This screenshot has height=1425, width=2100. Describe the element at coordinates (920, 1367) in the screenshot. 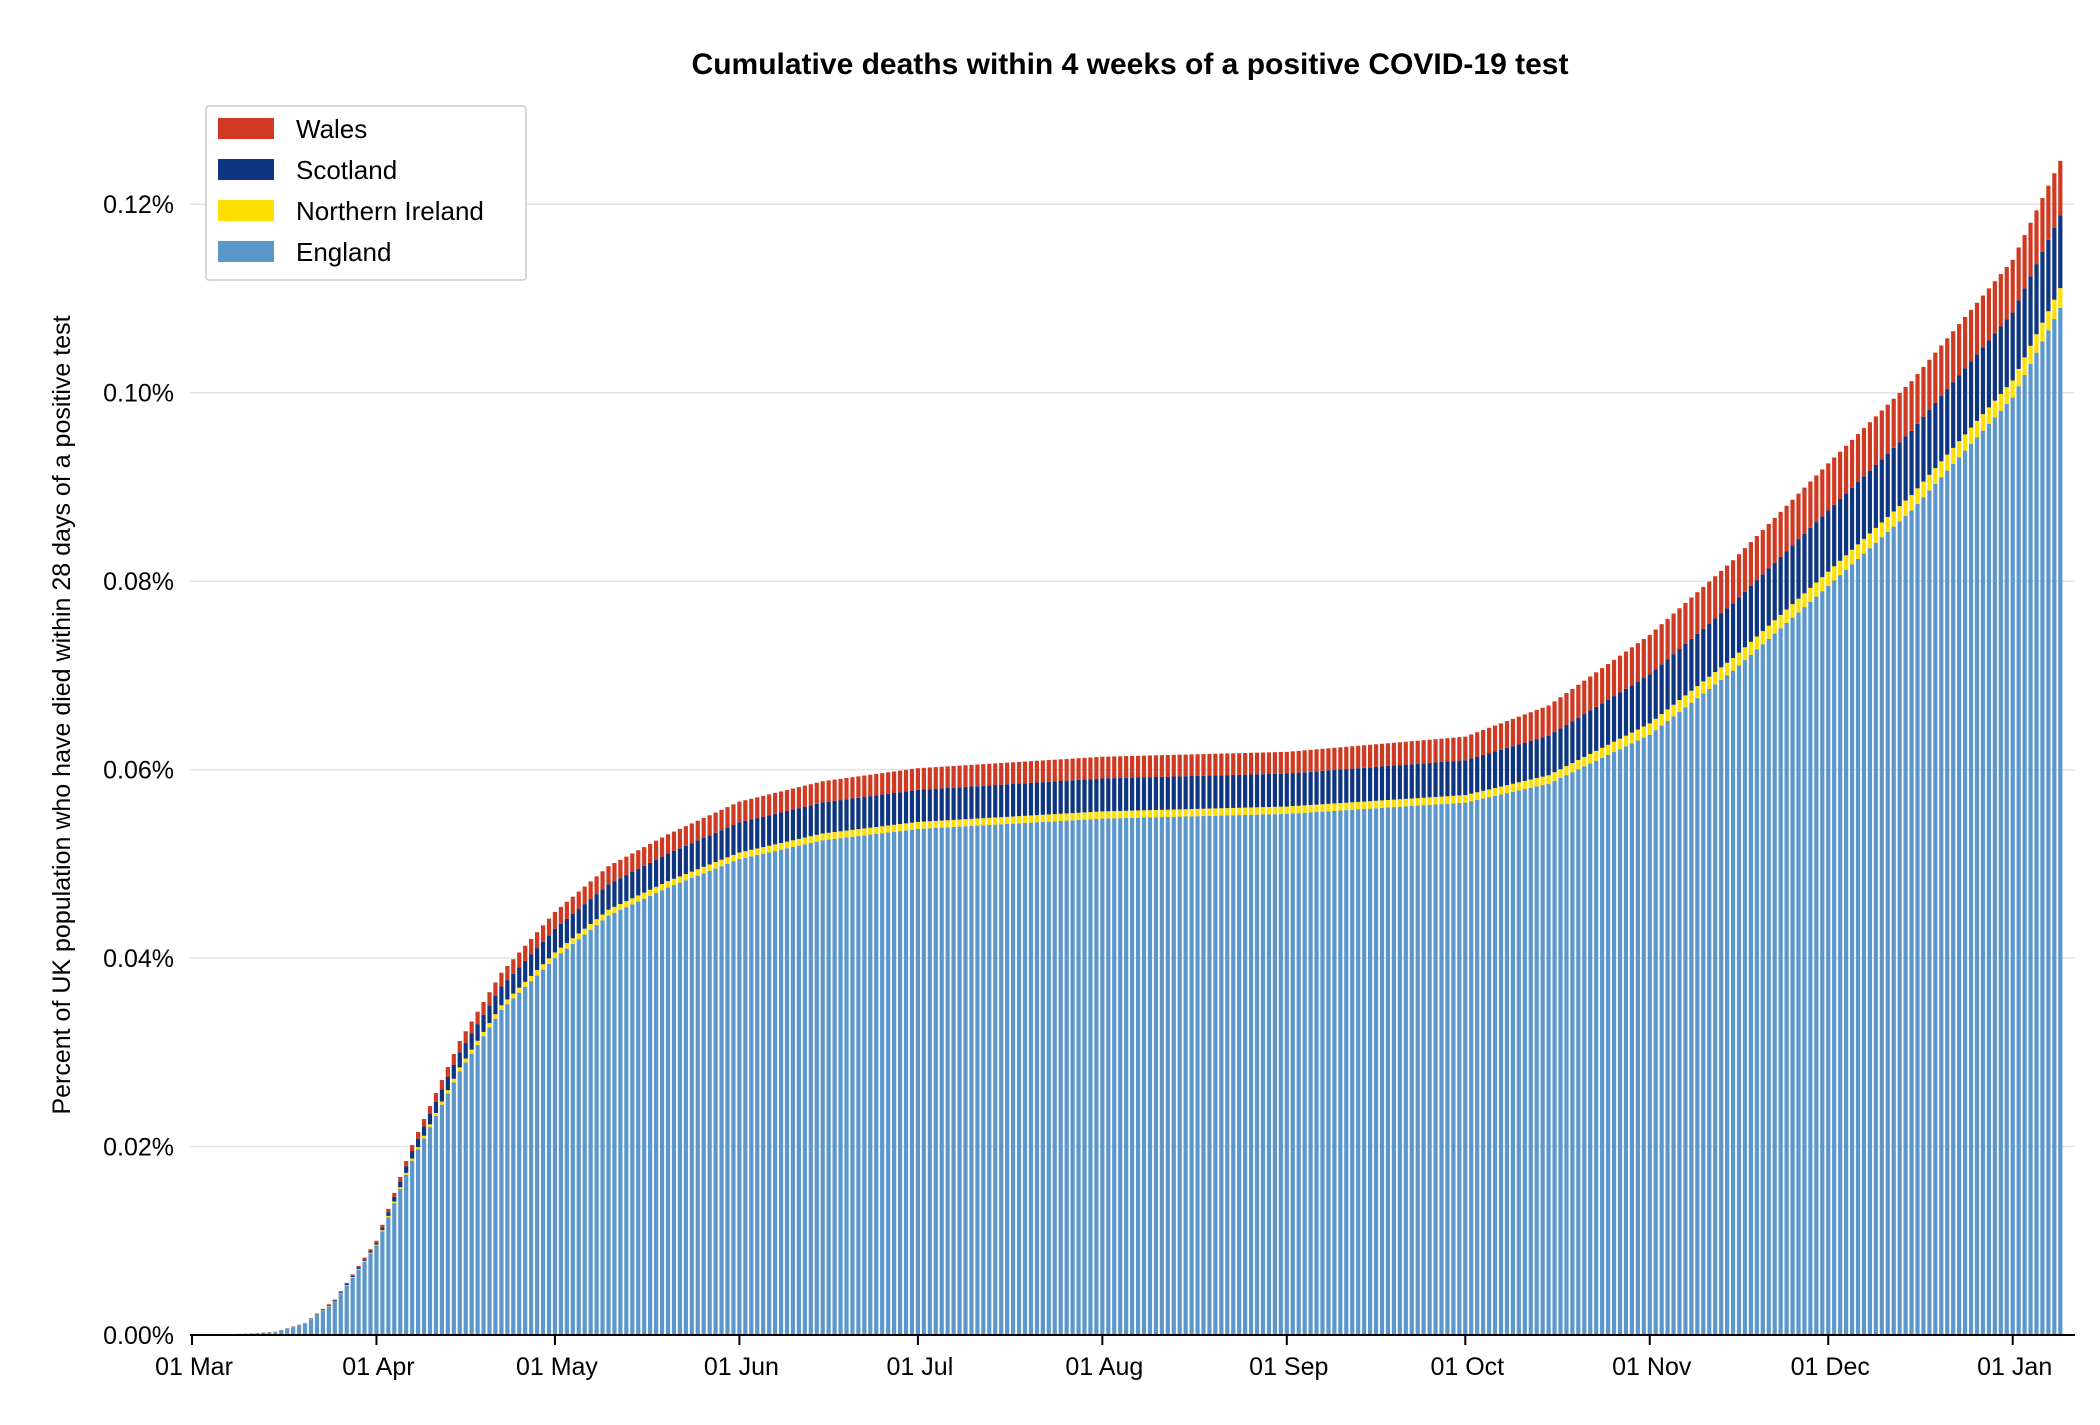

I see `x-tick-label: 01 Jul` at that location.